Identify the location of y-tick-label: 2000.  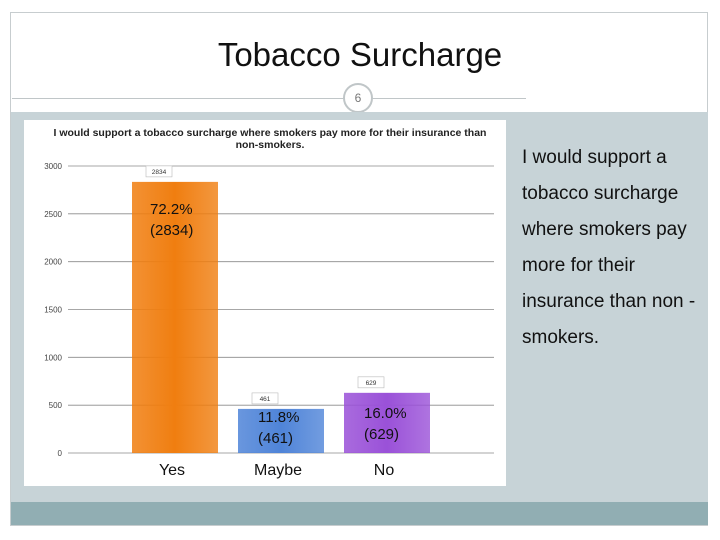
(53, 262).